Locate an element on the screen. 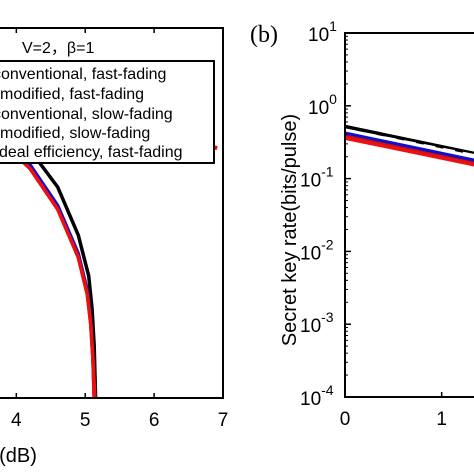 The height and width of the screenshot is (474, 474). panel-a-xlabel: n(dB) is located at coordinates (18, 456).